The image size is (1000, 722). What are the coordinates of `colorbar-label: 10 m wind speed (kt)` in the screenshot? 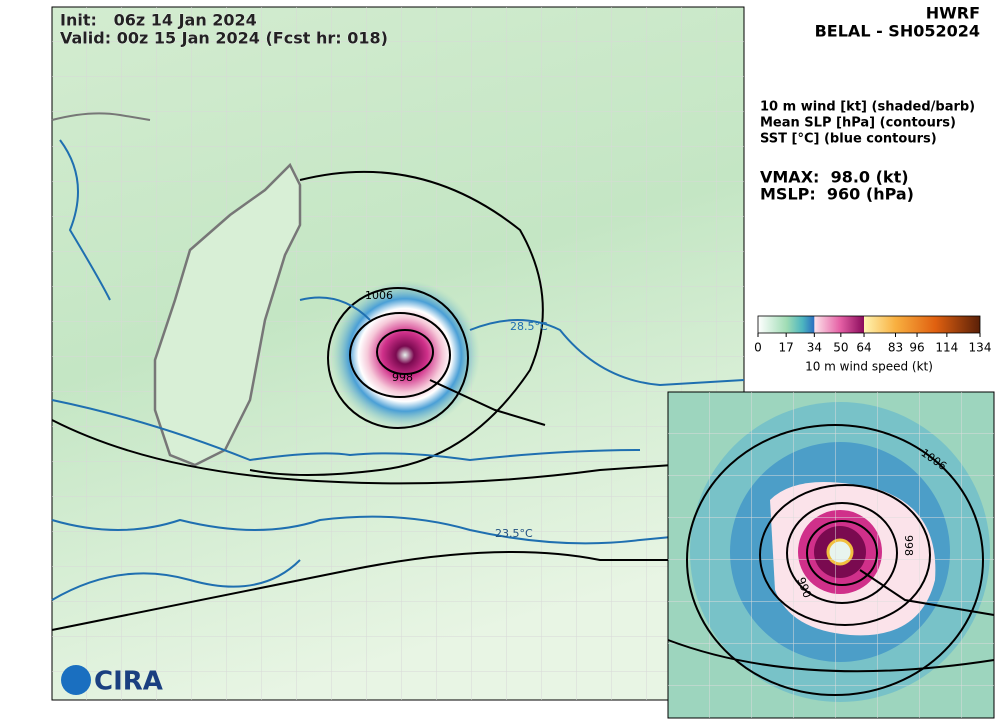 It's located at (869, 367).